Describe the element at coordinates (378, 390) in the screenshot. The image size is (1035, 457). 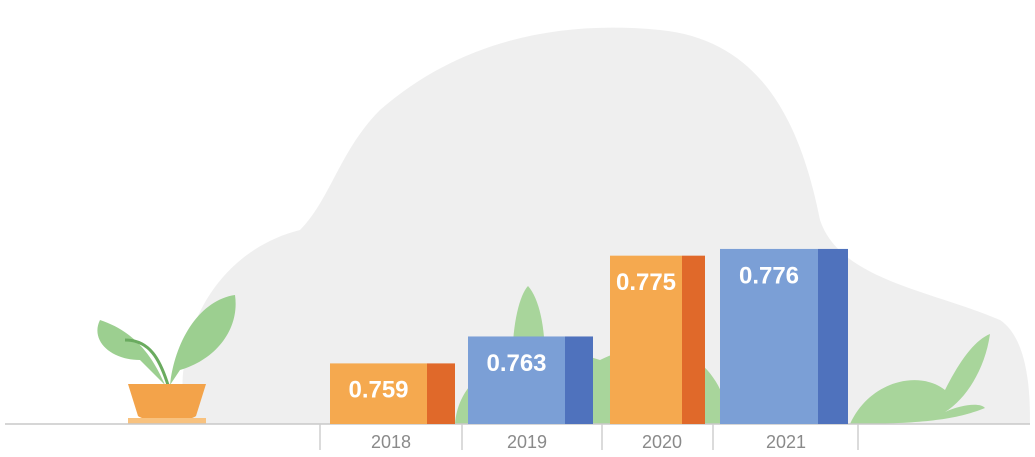
I see `value-label: 0.759` at that location.